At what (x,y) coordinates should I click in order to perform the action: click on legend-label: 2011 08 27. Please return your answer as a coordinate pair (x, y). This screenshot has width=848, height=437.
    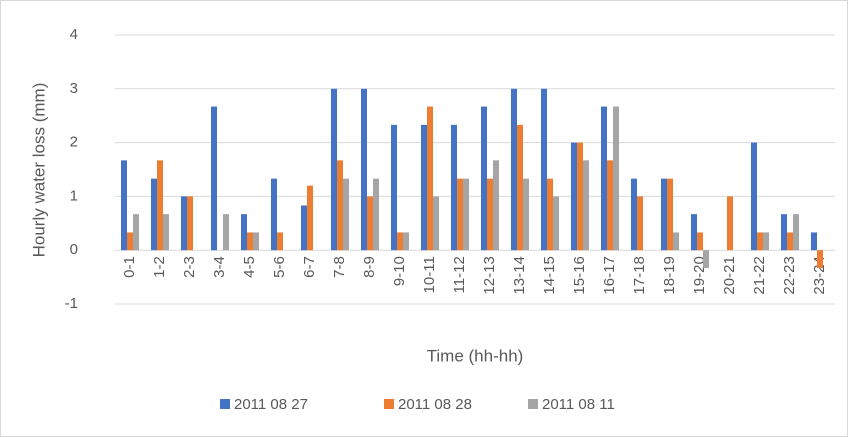
    Looking at the image, I should click on (271, 404).